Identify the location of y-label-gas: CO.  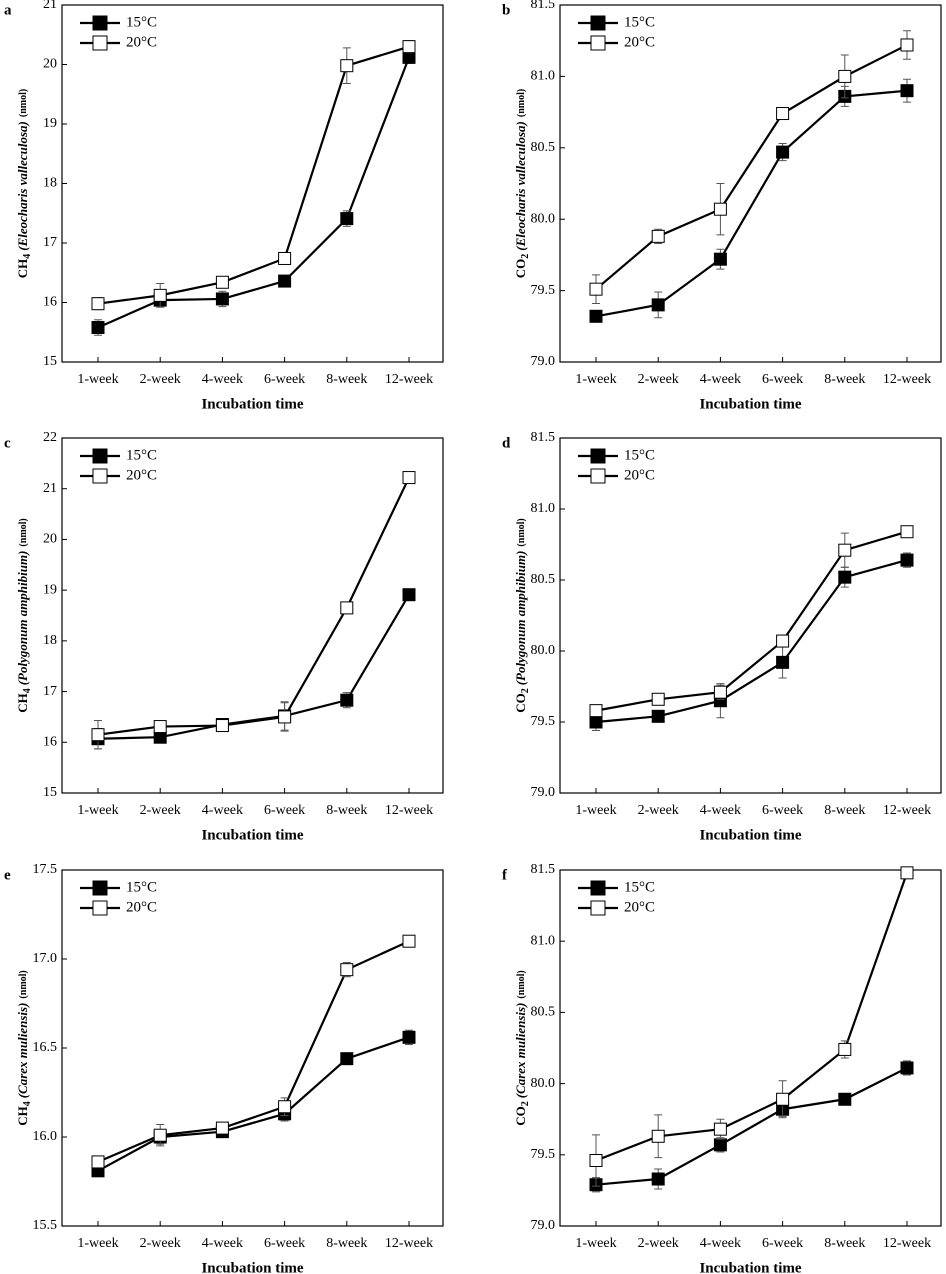
(520, 269).